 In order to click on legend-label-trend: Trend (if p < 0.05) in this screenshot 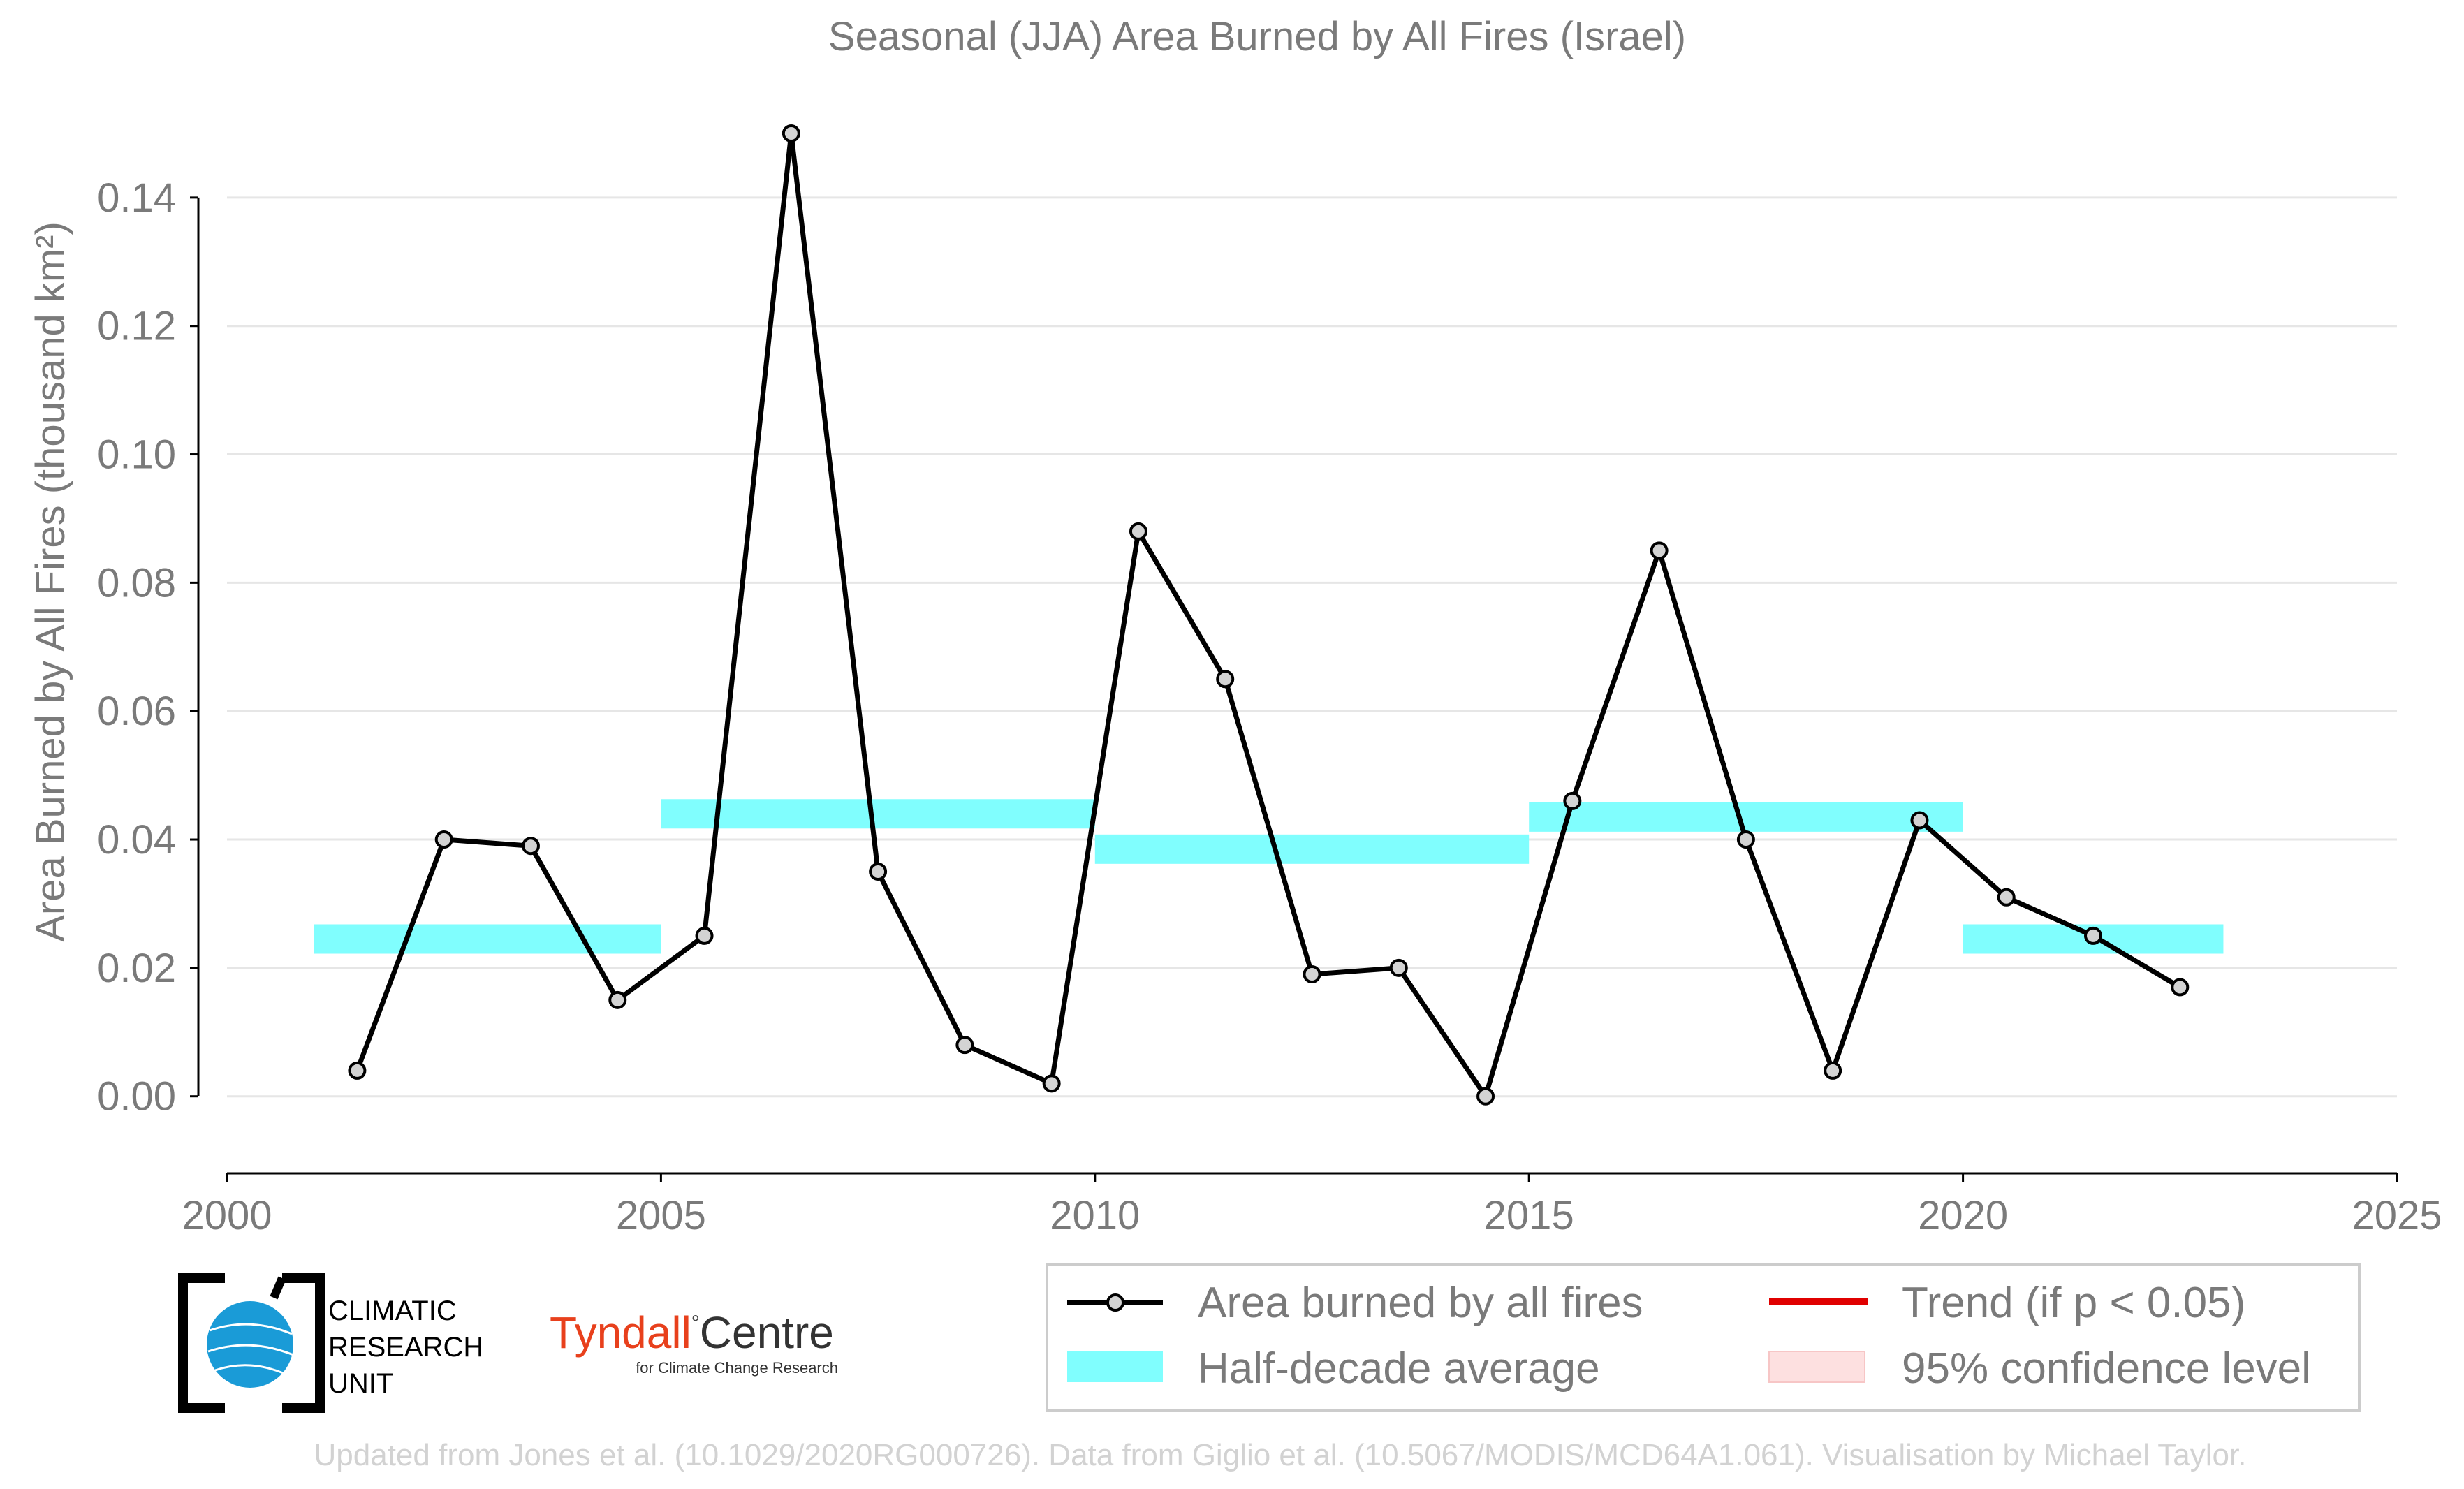, I will do `click(2073, 1303)`.